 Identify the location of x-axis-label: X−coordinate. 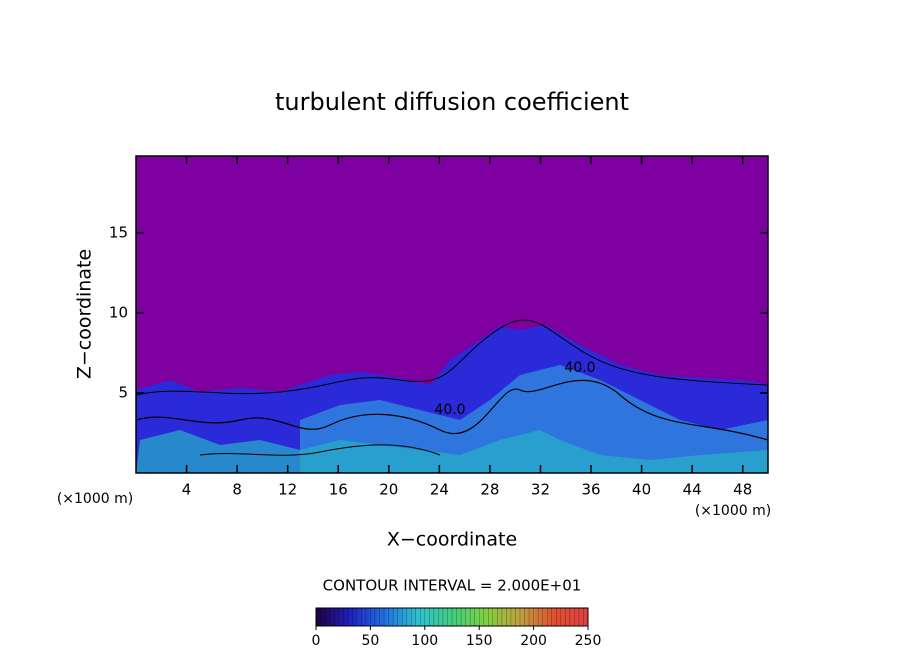
(452, 540).